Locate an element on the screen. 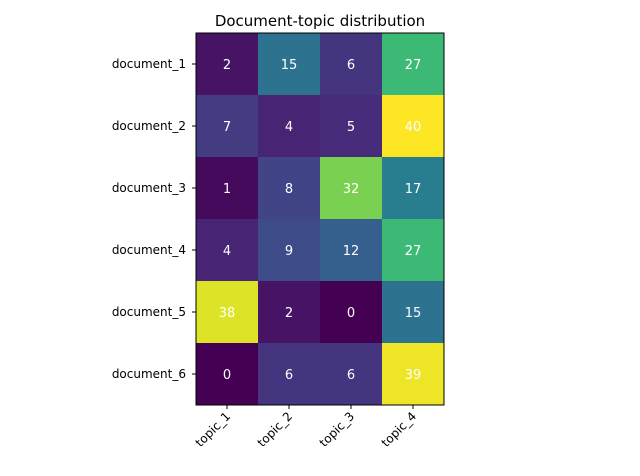  heatmap-cell-label: 5 is located at coordinates (351, 127).